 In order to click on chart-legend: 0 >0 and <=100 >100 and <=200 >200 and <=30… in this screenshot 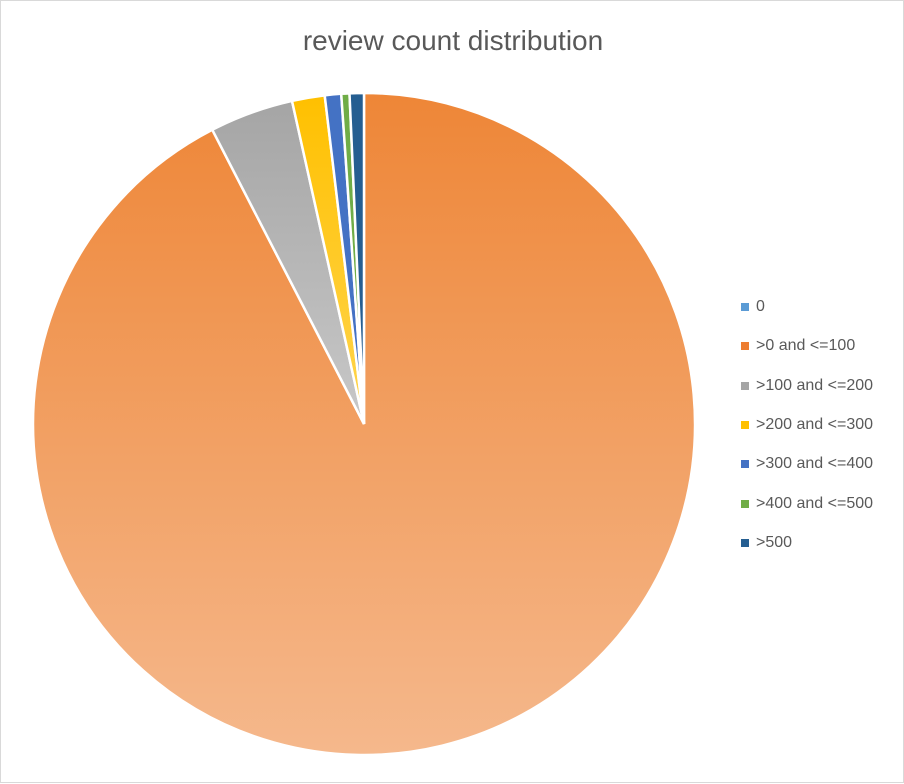, I will do `click(807, 424)`.